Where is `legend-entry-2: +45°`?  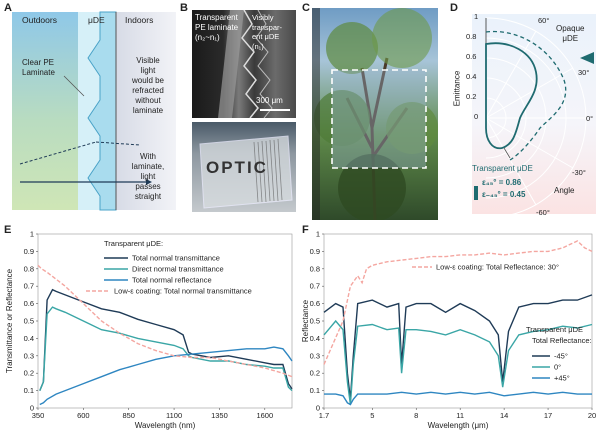
legend-entry-2: +45° is located at coordinates (562, 378).